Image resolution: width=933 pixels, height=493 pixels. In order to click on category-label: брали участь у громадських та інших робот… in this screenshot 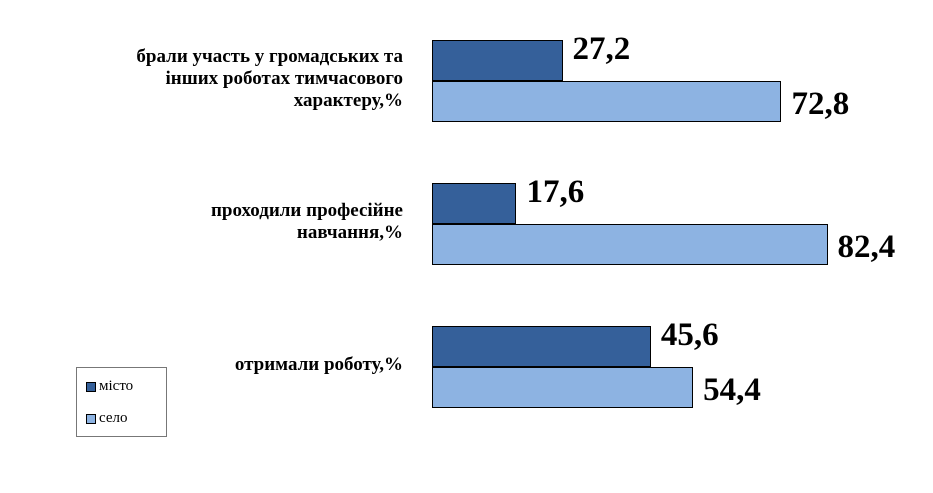, I will do `click(269, 79)`.